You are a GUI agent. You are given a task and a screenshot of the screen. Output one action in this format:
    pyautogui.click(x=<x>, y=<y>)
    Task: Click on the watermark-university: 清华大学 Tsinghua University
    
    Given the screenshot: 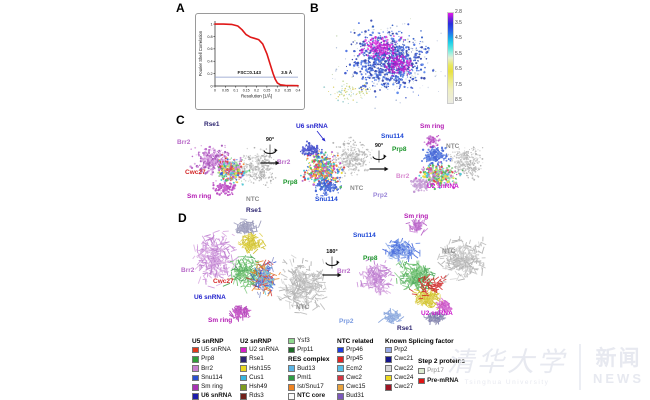 What is the action you would take?
    pyautogui.click(x=507, y=367)
    